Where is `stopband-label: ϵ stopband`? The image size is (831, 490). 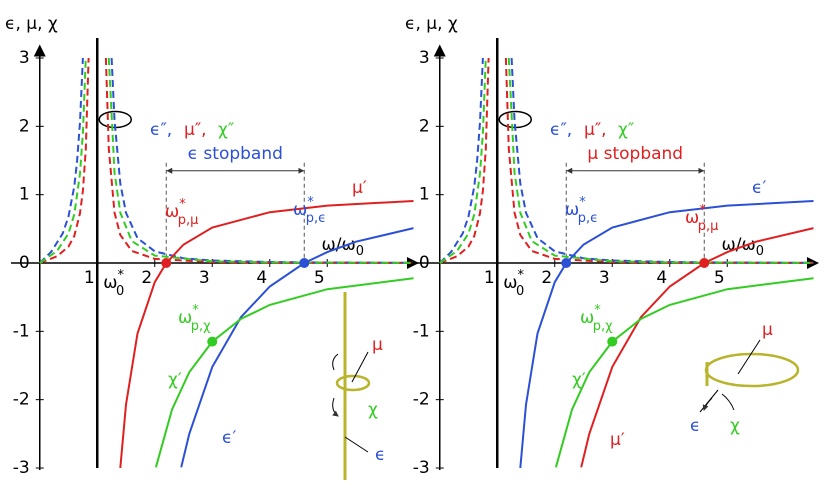
stopband-label: ϵ stopband is located at coordinates (235, 154).